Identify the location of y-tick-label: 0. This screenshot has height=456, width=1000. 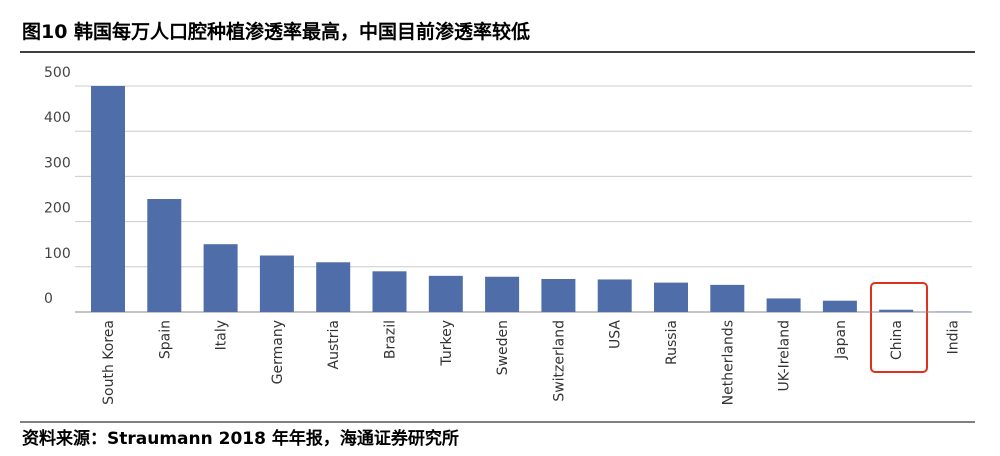
(48, 299).